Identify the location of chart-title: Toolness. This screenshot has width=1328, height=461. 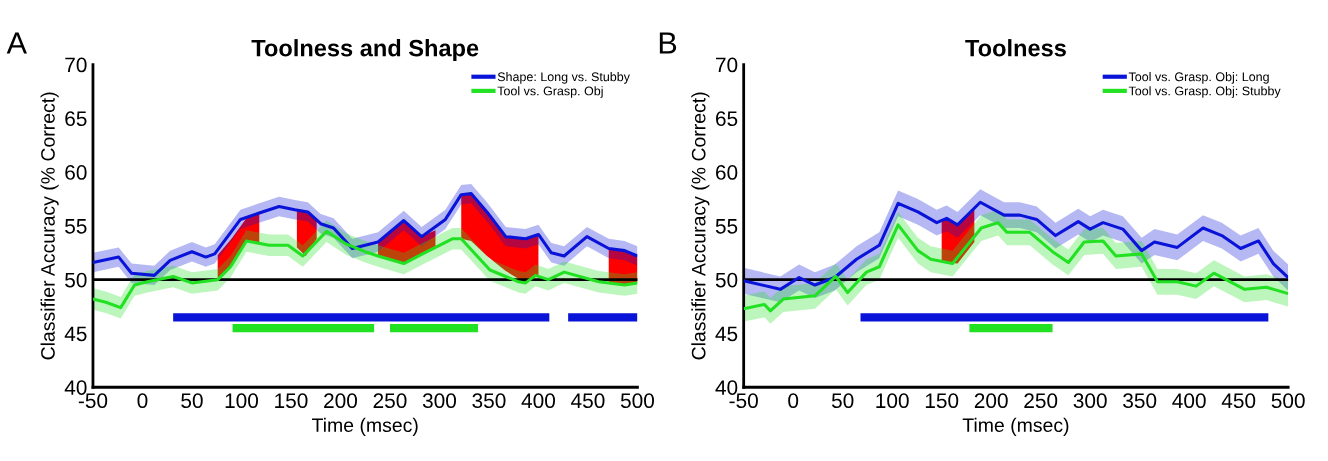
(1015, 48).